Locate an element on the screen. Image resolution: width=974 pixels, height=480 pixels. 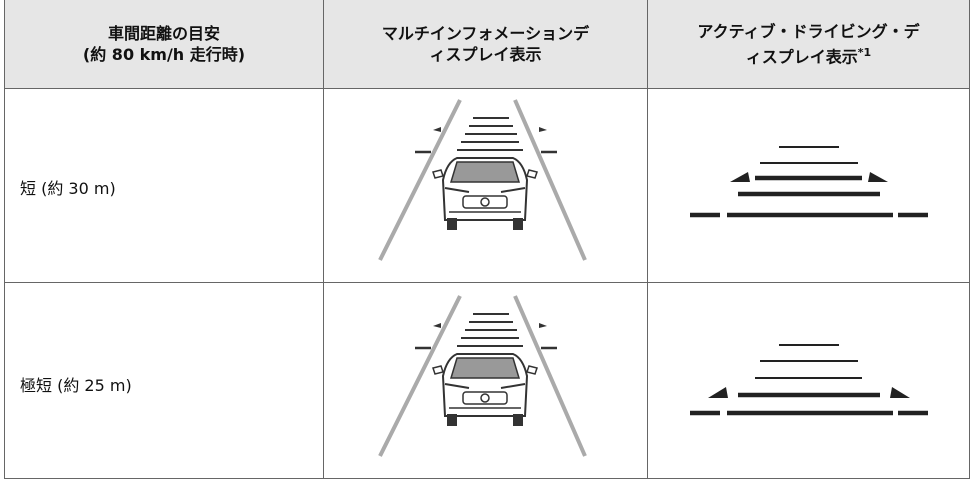
header-cell: アクティブ・ドライビング・デ ィスプレイ表示*1 is located at coordinates (808, 44).